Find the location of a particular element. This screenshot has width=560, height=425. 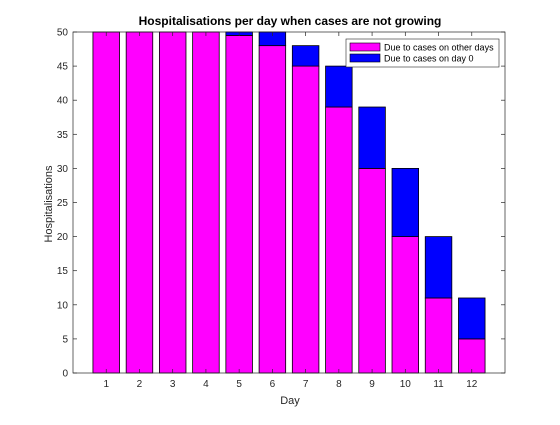

y-tick-label: 20 is located at coordinates (63, 237).